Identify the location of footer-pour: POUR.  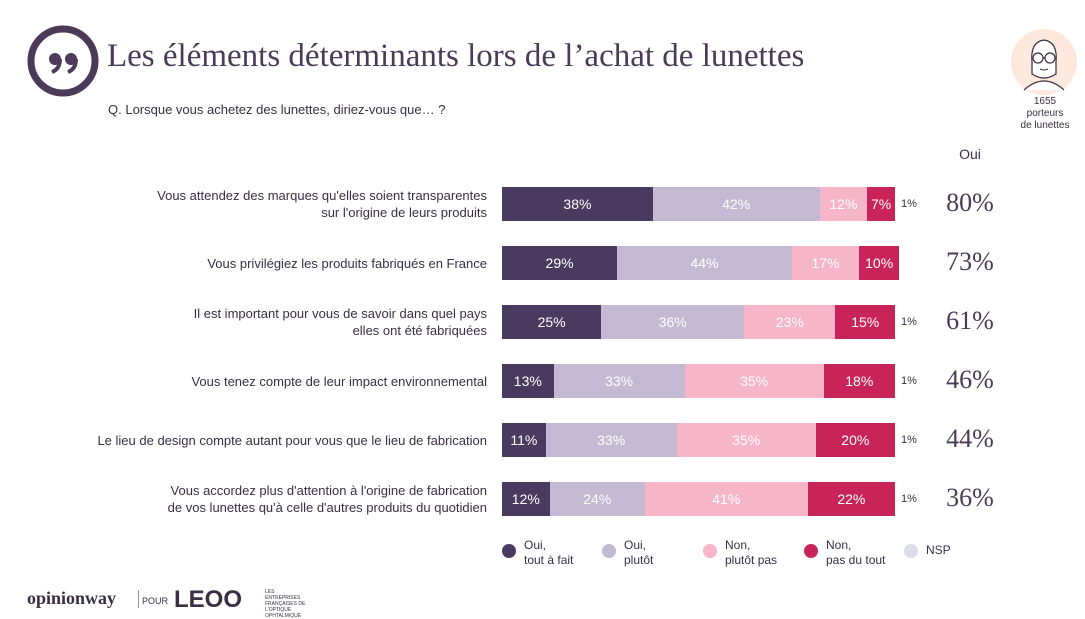
(155, 601).